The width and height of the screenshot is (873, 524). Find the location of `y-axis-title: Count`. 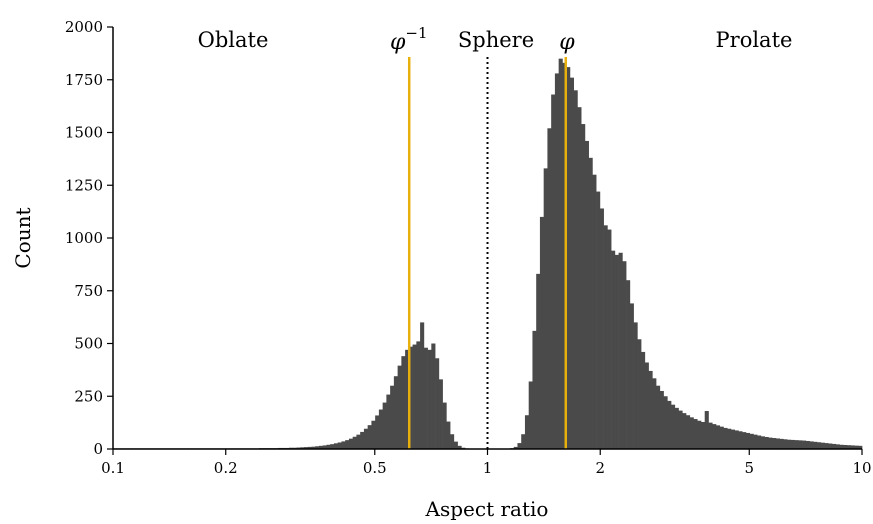

y-axis-title: Count is located at coordinates (23, 237).